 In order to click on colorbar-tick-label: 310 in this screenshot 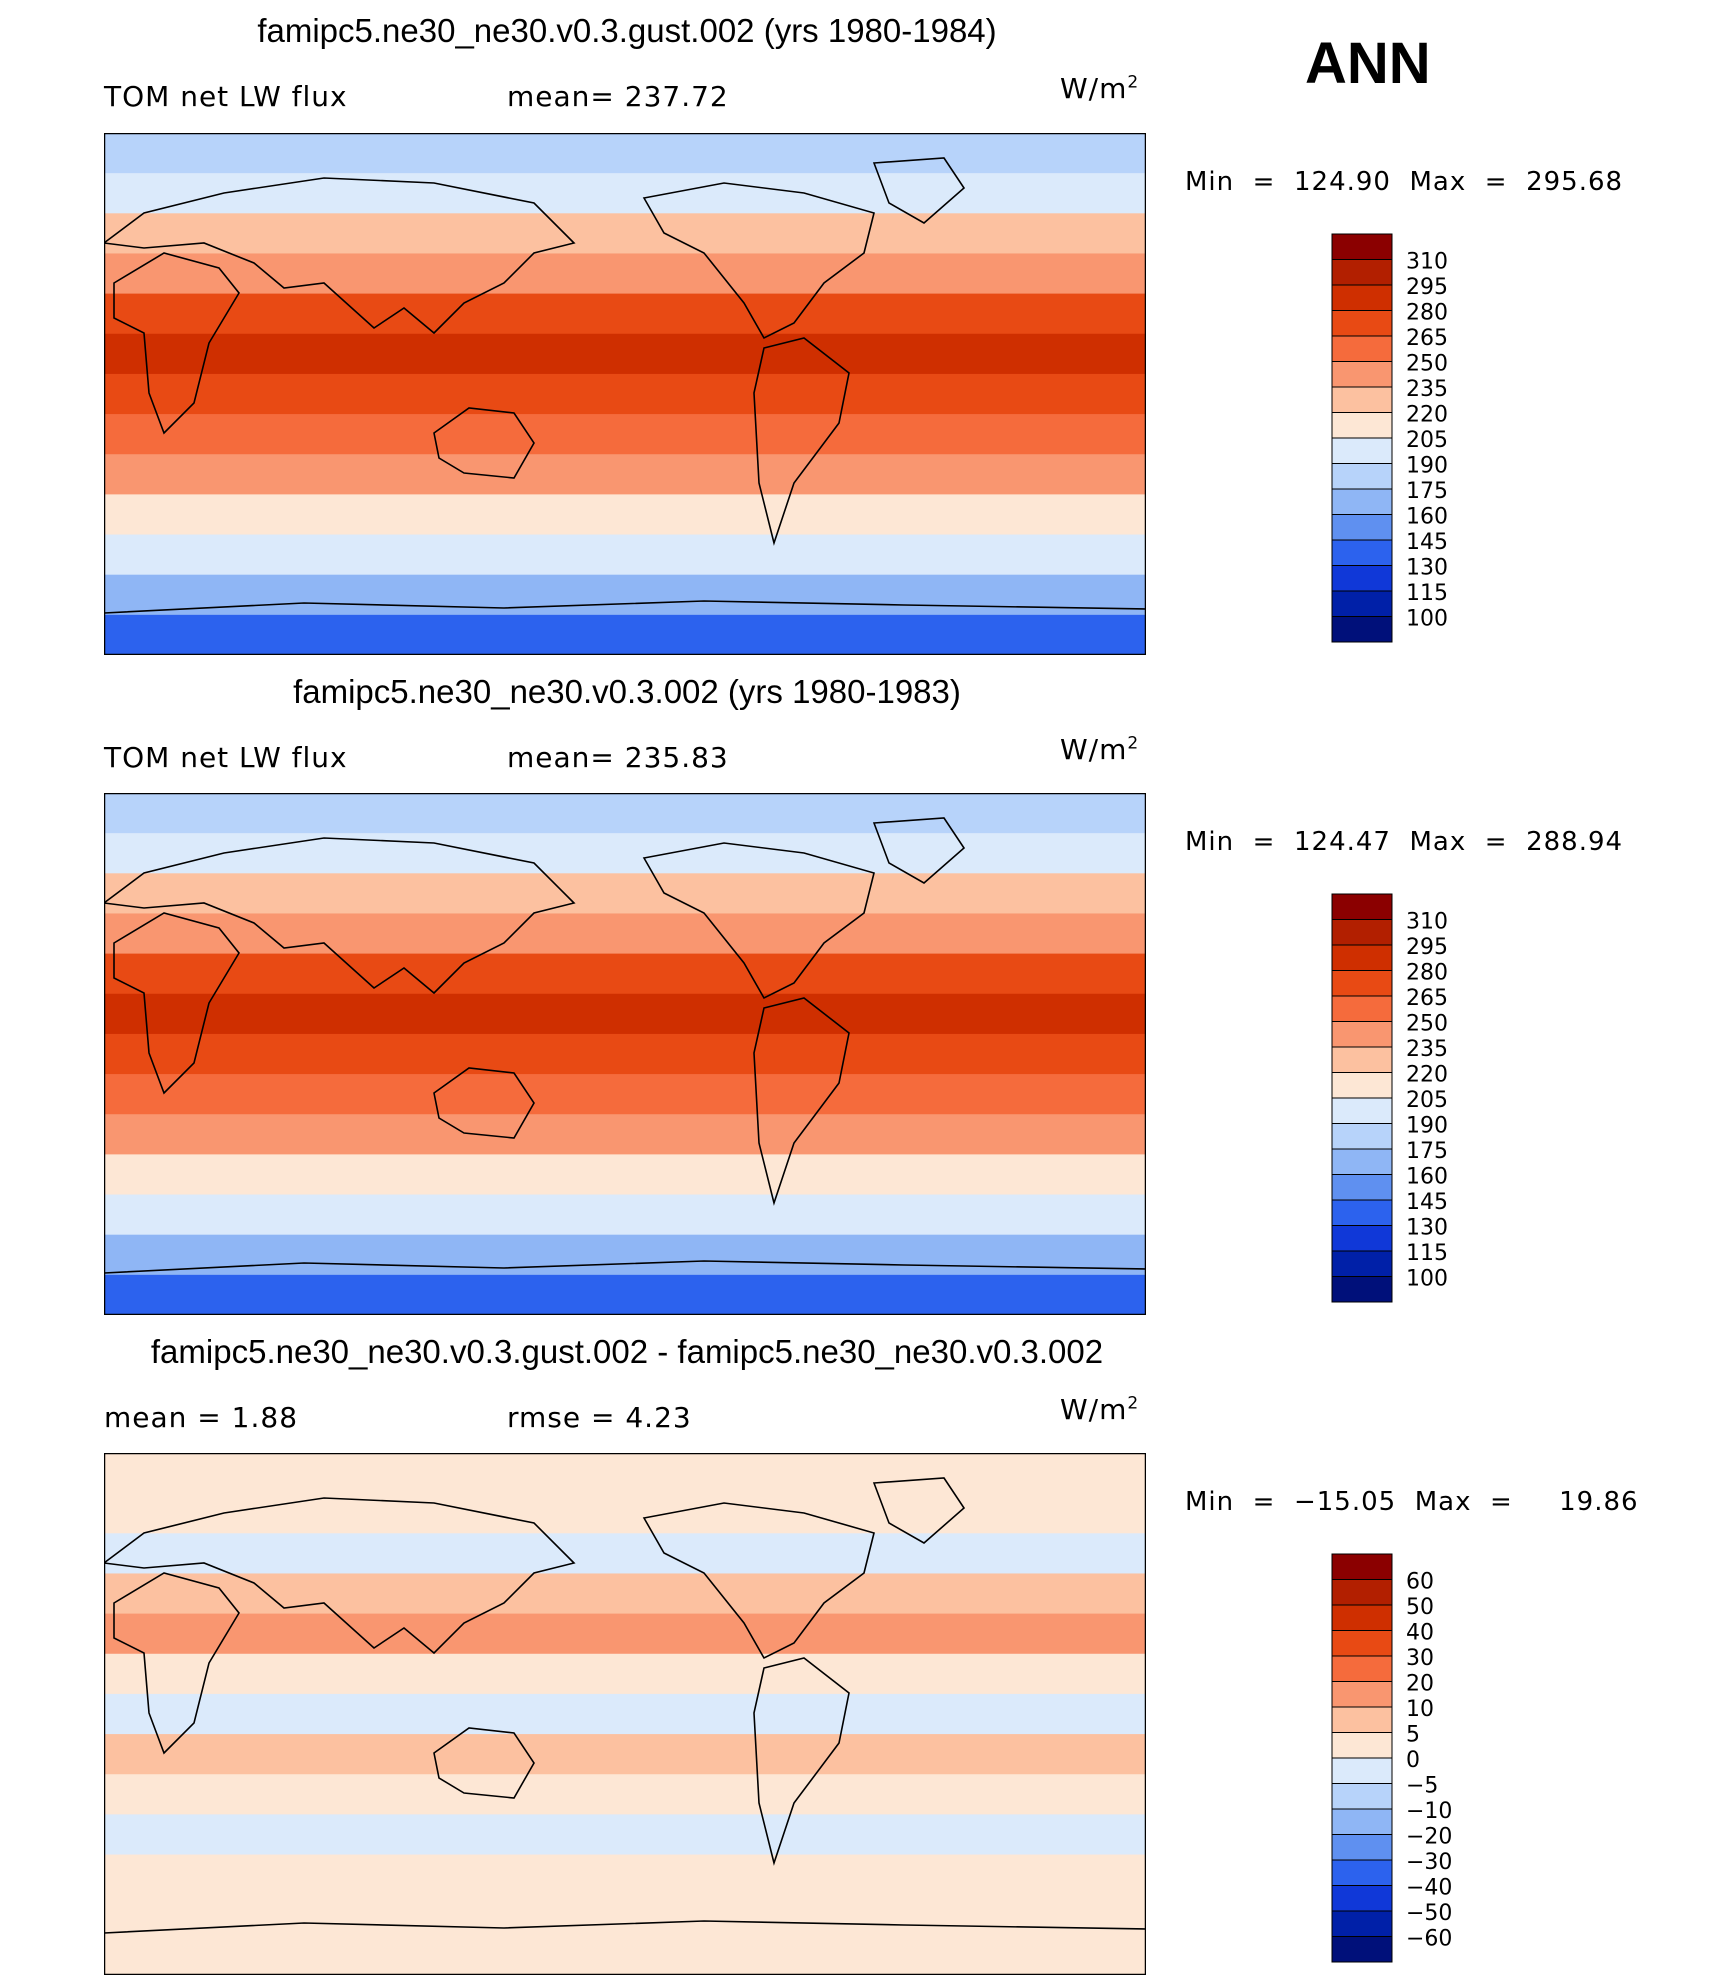, I will do `click(1427, 922)`.